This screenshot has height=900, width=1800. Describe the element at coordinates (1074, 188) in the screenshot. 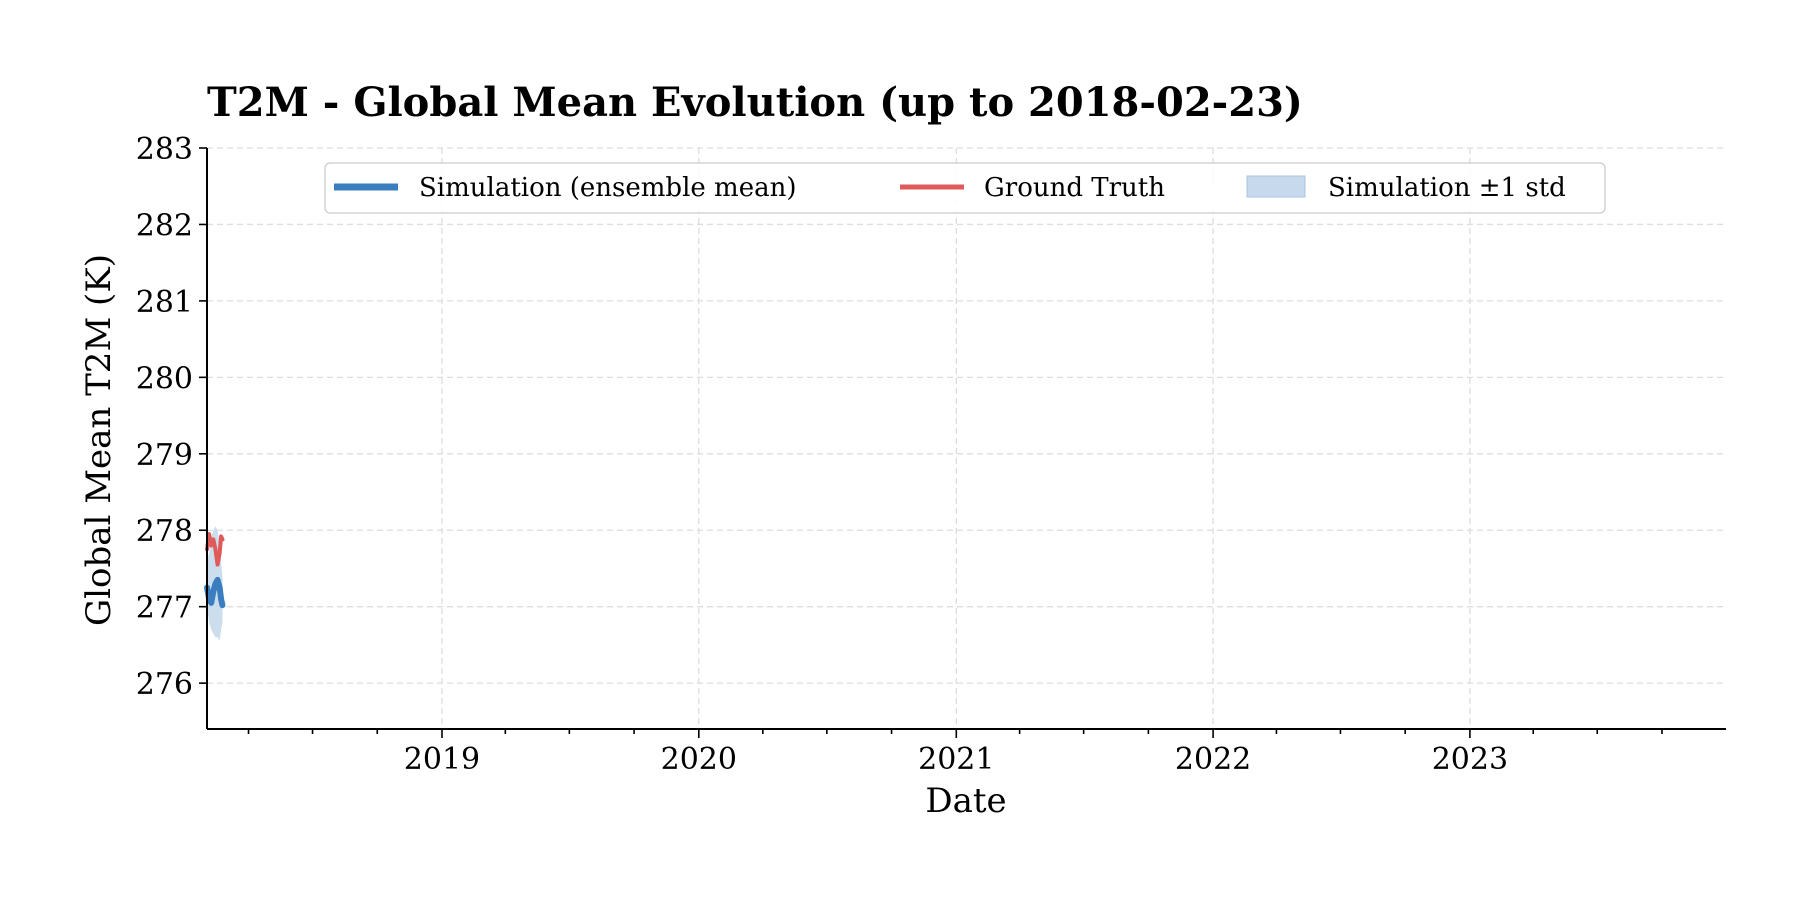

I see `legend-label-ground-truth: Ground Truth` at that location.